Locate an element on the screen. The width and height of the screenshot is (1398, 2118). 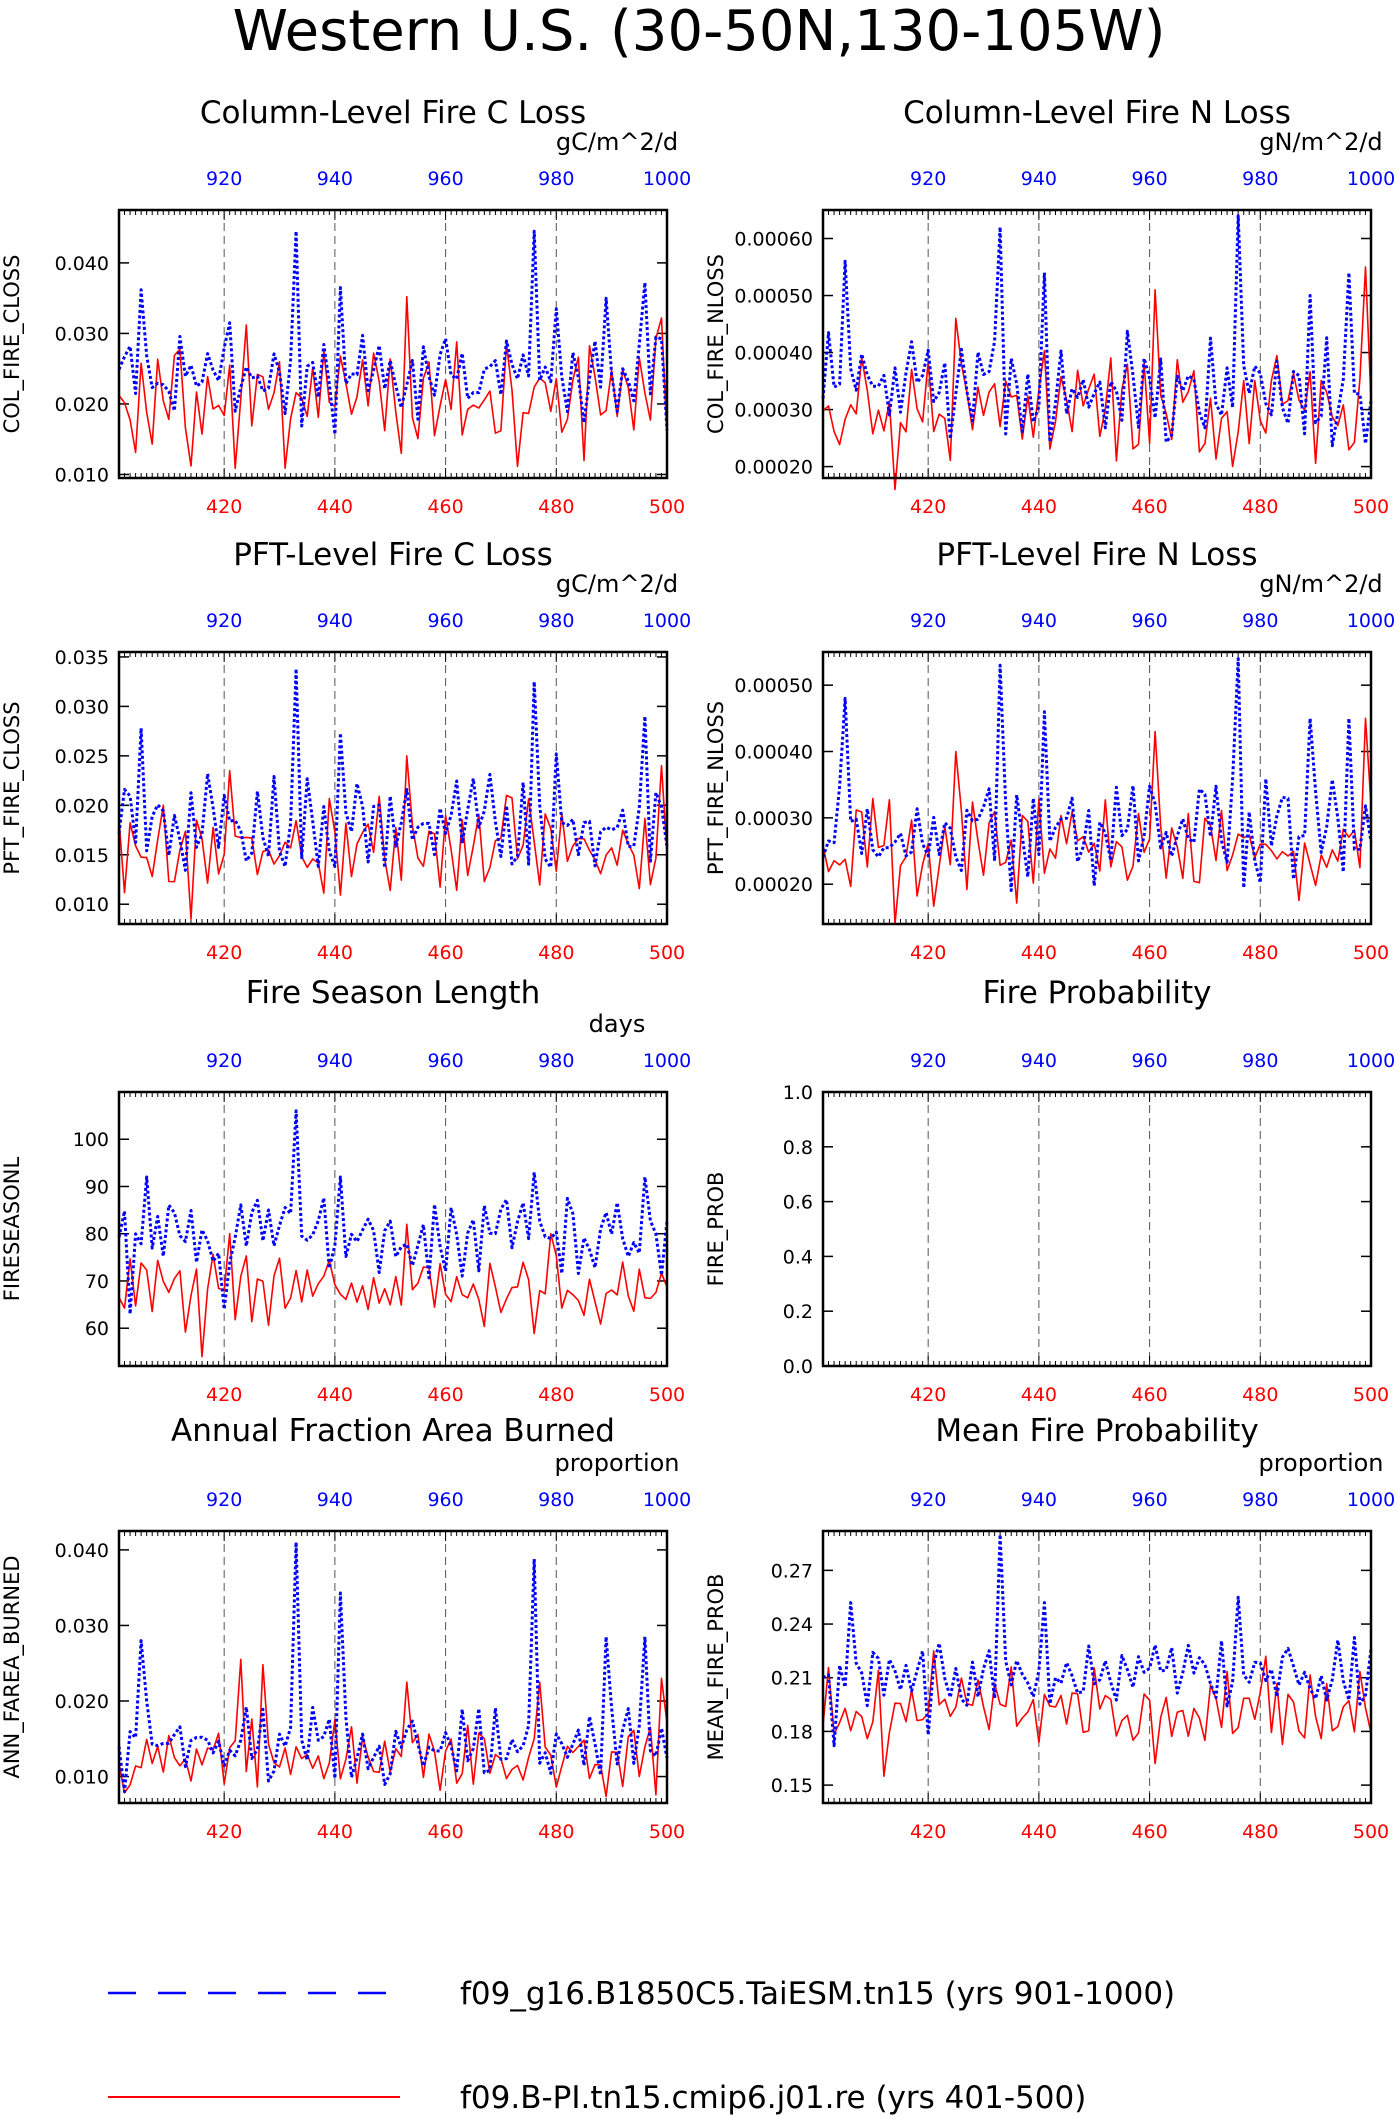
units-label: gN/m^2/d is located at coordinates (1320, 142).